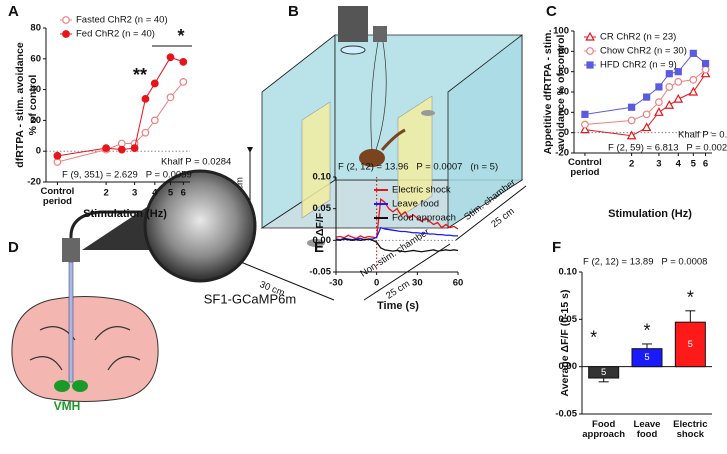 The width and height of the screenshot is (727, 454). Describe the element at coordinates (418, 167) in the screenshot. I see `chart-title: F (2, 12) = 13.96 P = 0.0007 (n = 5)` at that location.